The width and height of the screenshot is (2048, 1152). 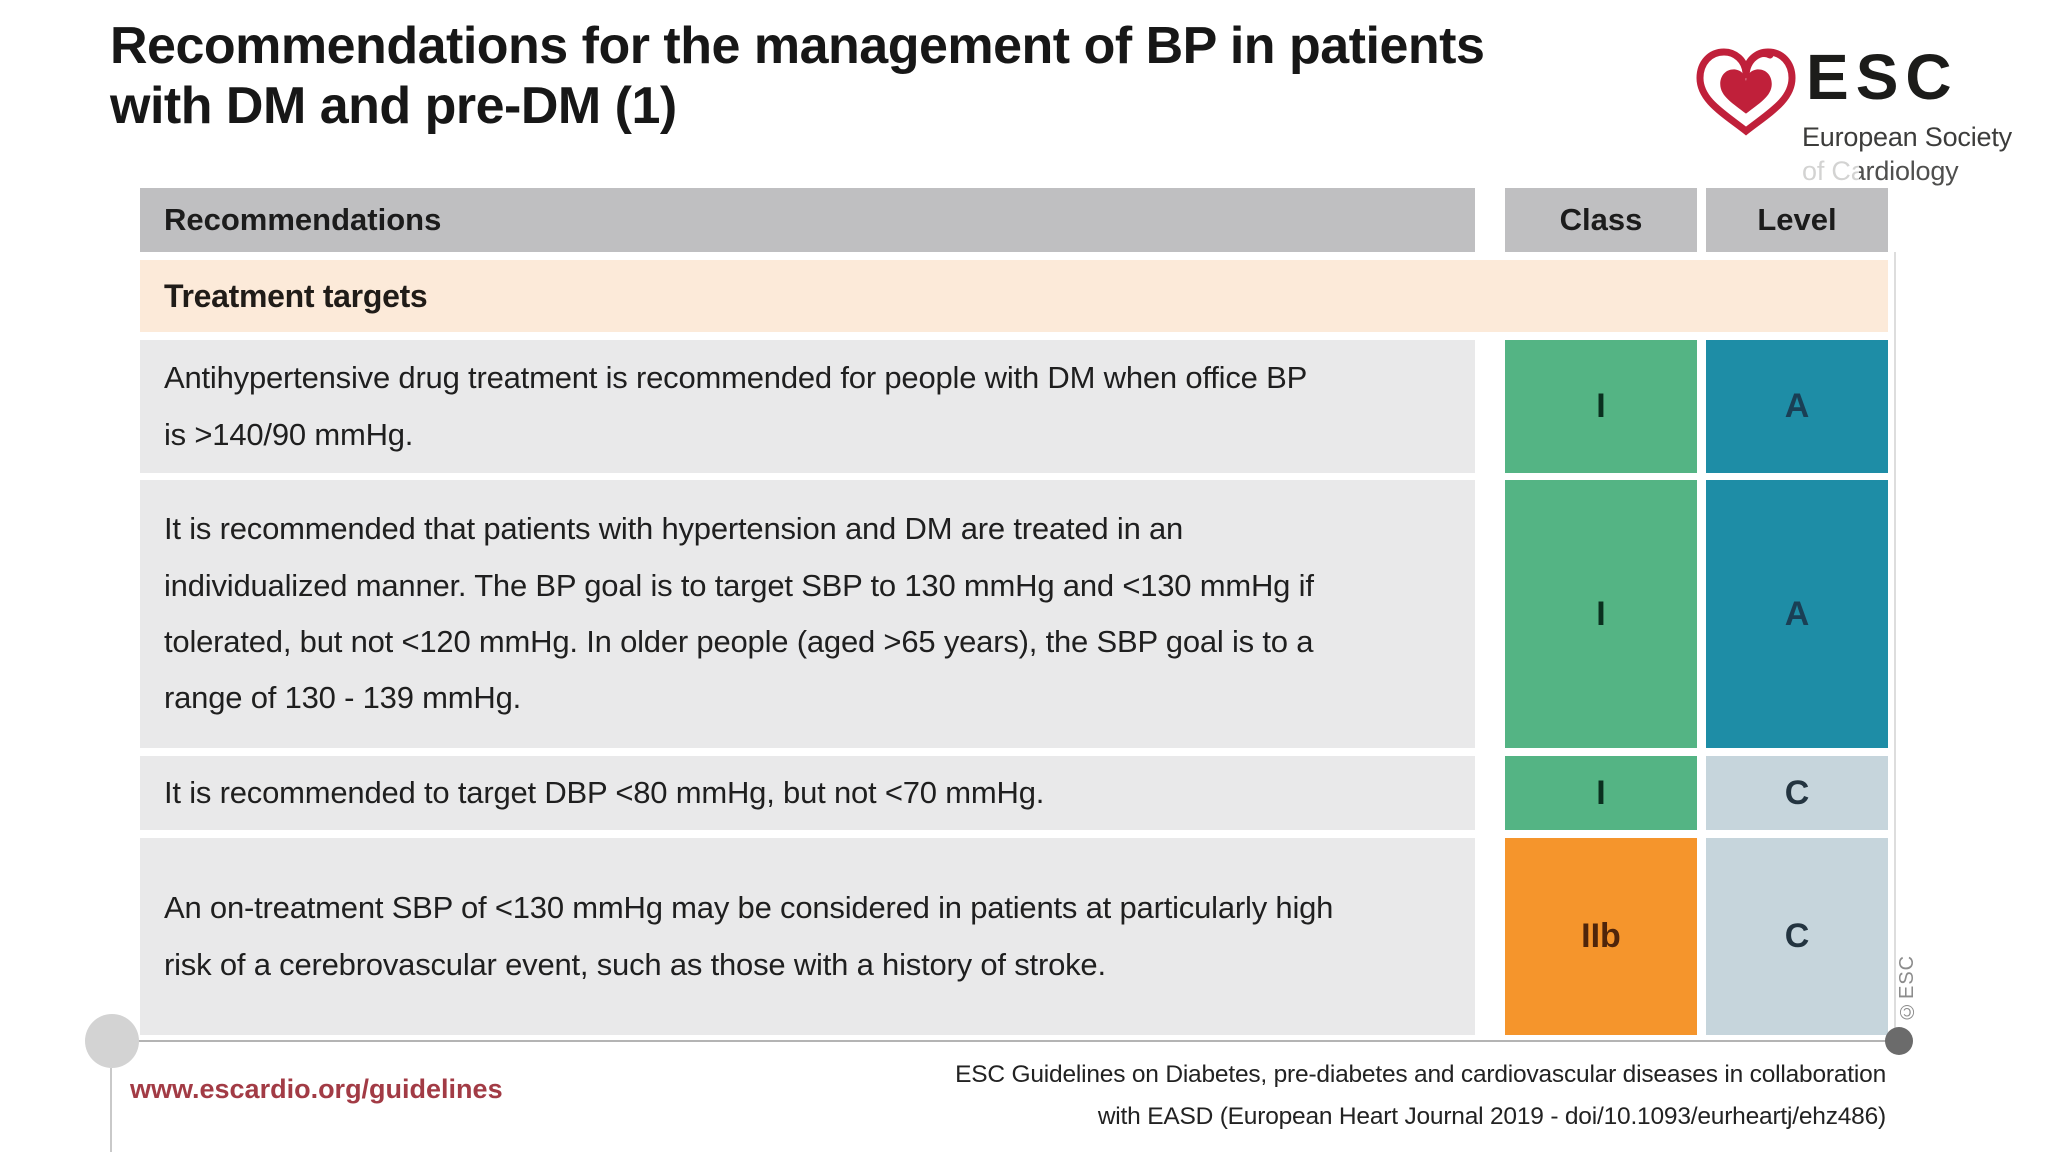 What do you see at coordinates (316, 1089) in the screenshot?
I see `guidelines-url-link: www.escardio.org/guidelines` at bounding box center [316, 1089].